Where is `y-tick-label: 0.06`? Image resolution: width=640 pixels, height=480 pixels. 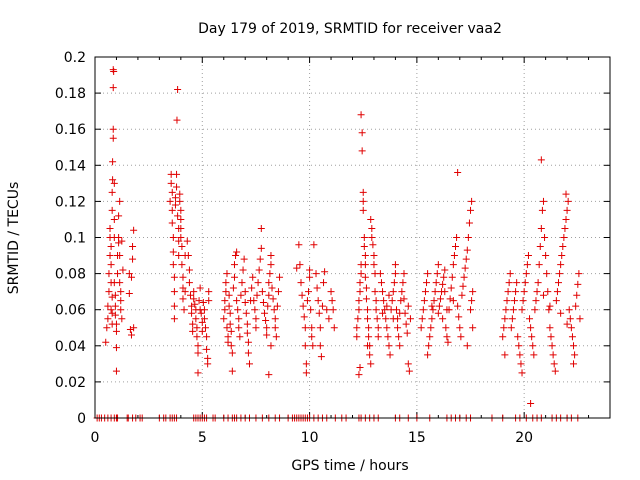 y-tick-label: 0.06 is located at coordinates (70, 311).